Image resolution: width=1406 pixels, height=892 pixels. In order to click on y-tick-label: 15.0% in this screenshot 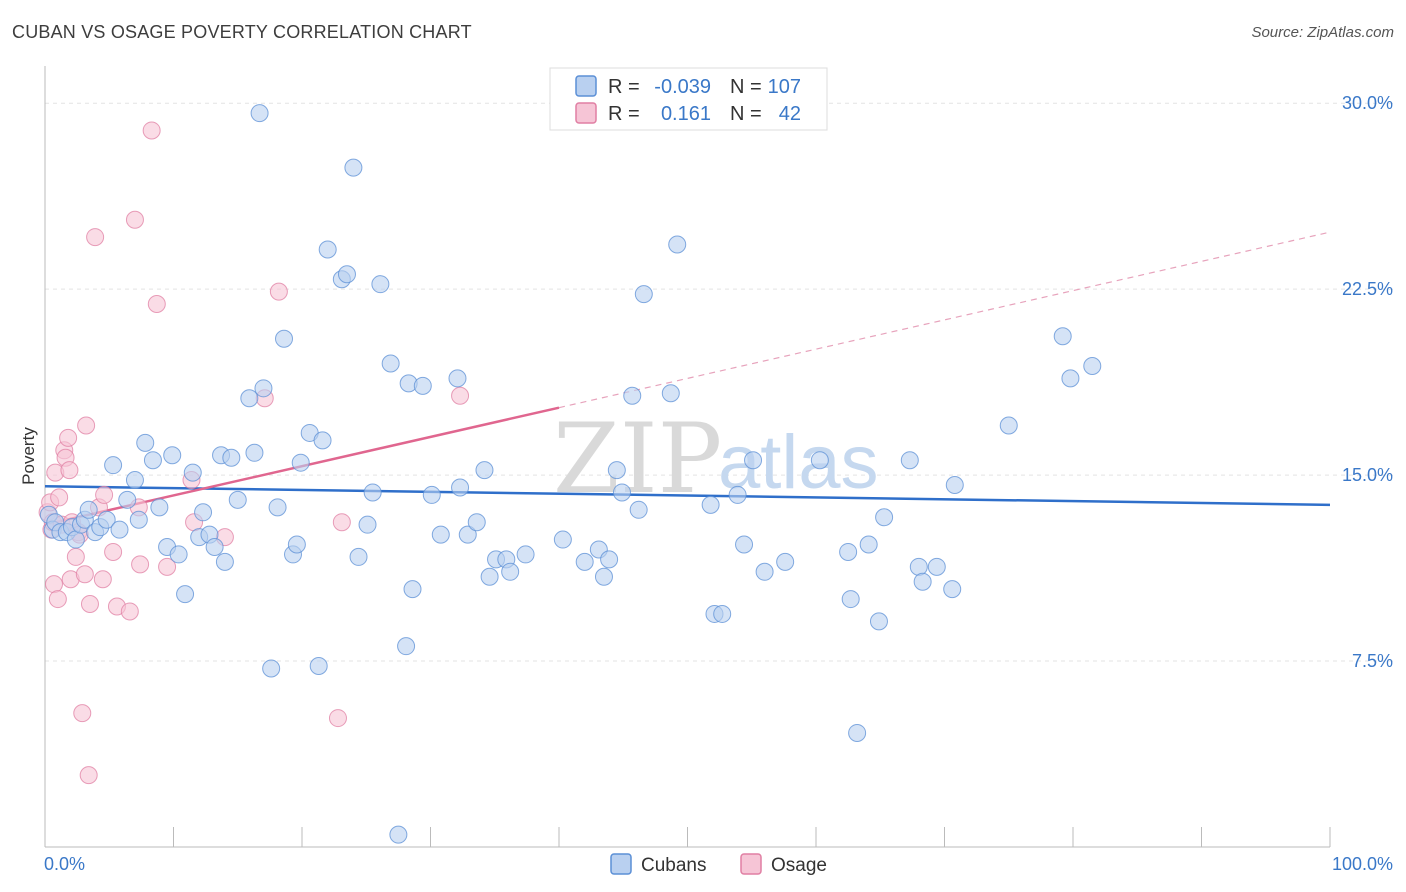, I will do `click(1367, 475)`.